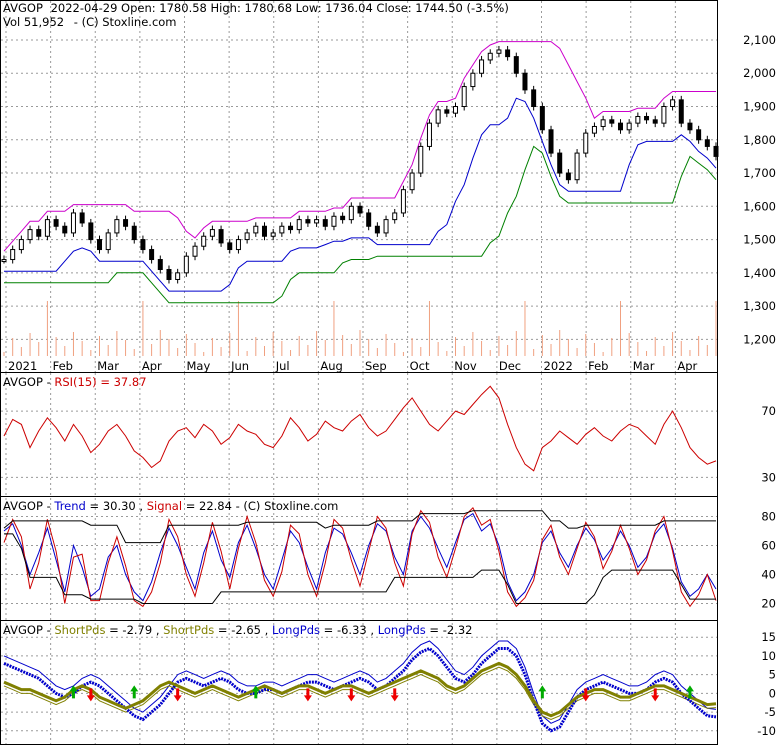  I want to click on rsi-layer, so click(360, 428).